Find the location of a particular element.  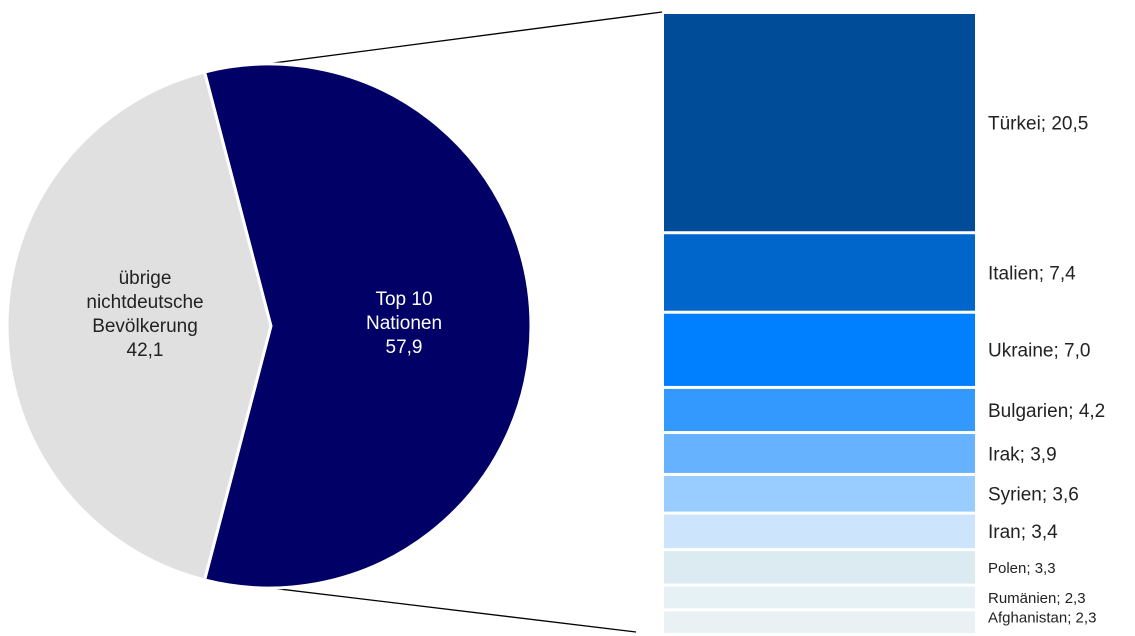

bar-segment-italien is located at coordinates (819, 272).